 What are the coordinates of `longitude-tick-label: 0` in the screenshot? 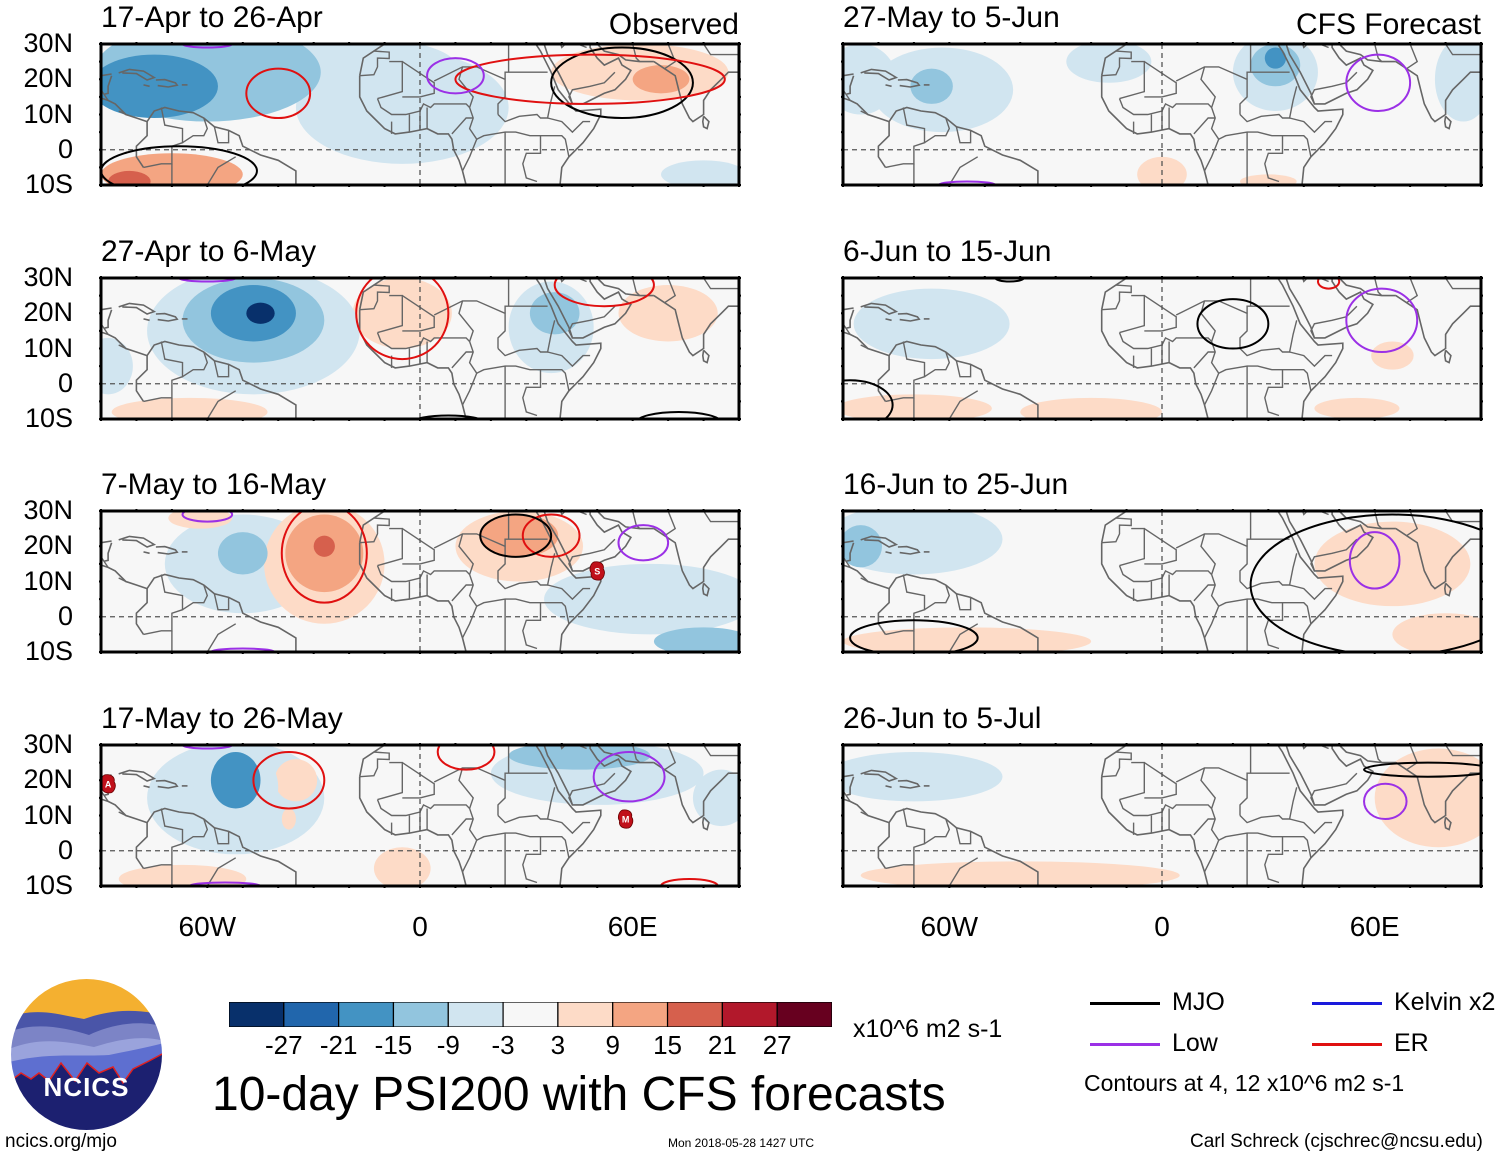 It's located at (420, 926).